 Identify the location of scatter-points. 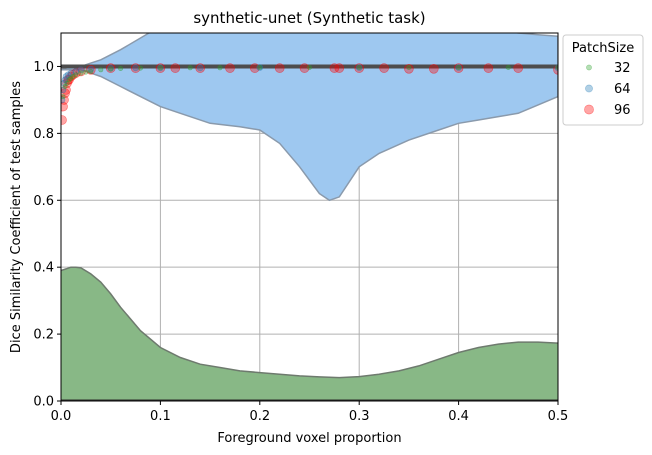
(309, 94).